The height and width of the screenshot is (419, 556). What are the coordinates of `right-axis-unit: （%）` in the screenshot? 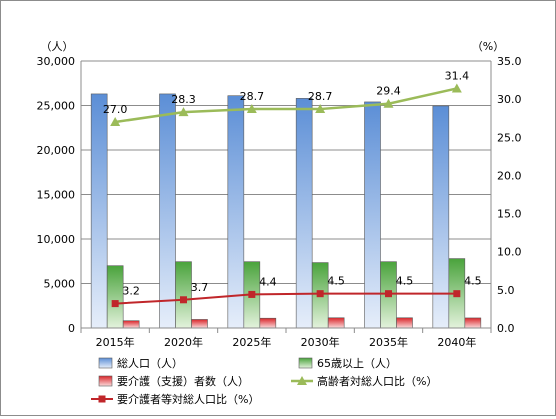 It's located at (488, 46).